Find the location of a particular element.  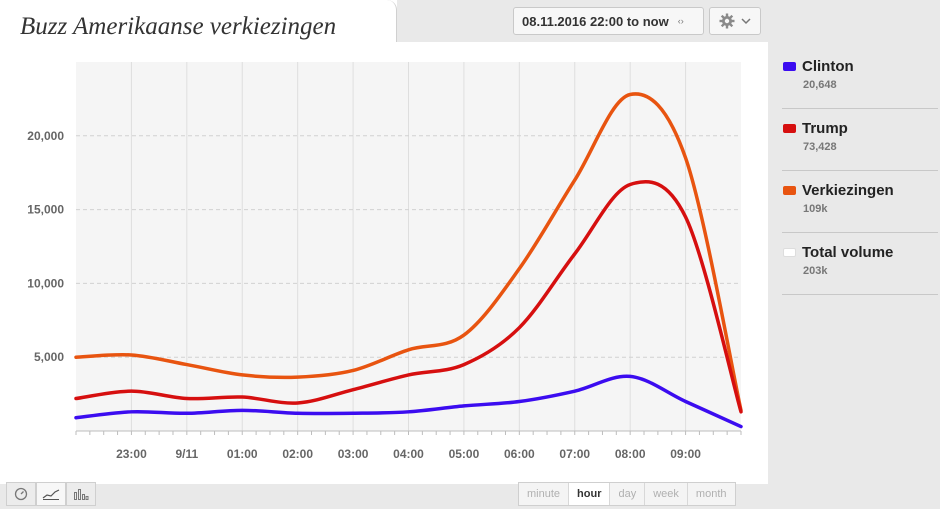

y-tick-label: 5,000 is located at coordinates (49, 357).